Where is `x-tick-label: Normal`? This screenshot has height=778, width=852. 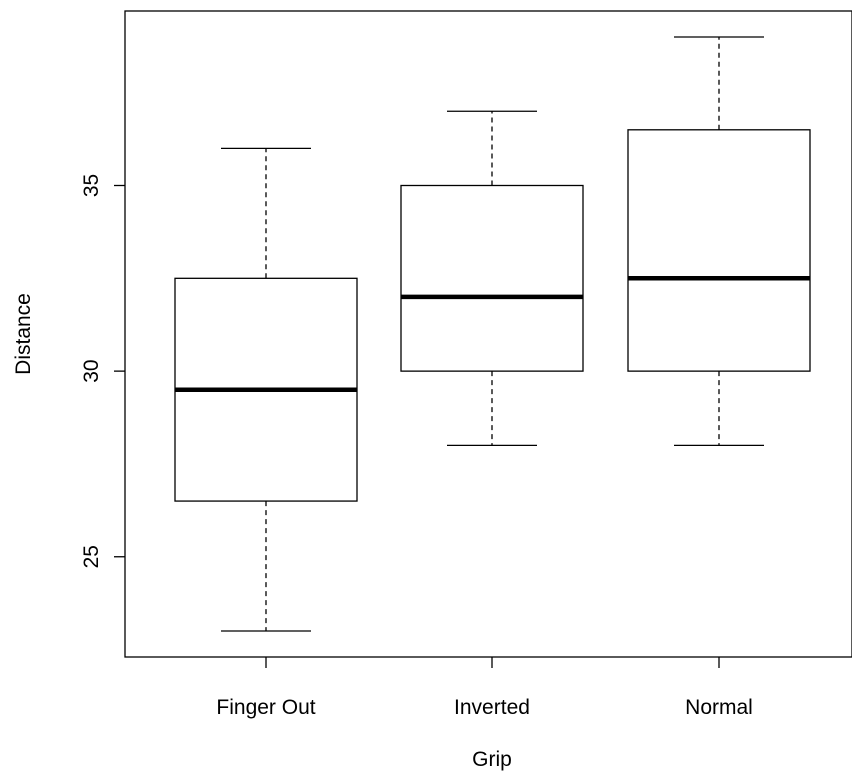
x-tick-label: Normal is located at coordinates (719, 707).